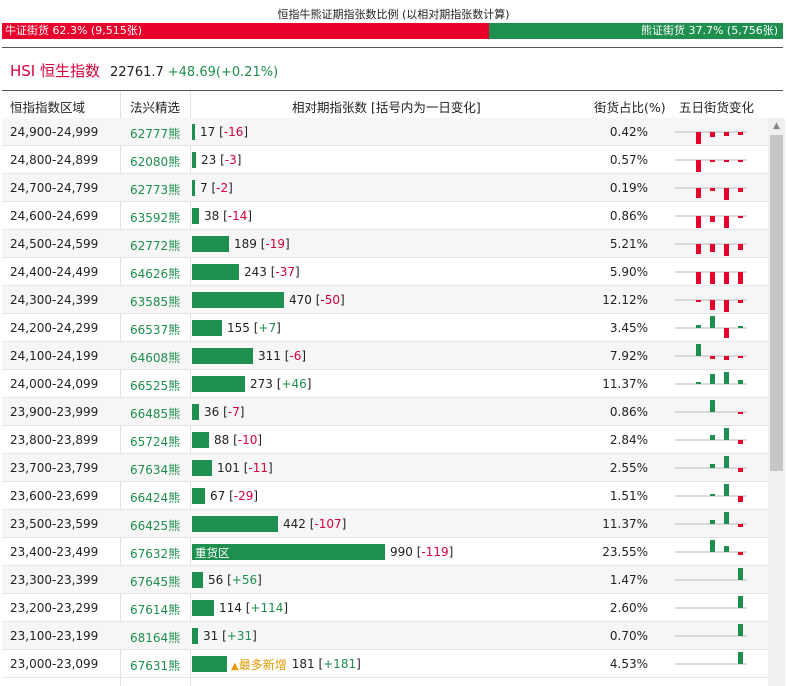 The width and height of the screenshot is (787, 686). I want to click on contracts-cell: 189 [-19], so click(241, 244).